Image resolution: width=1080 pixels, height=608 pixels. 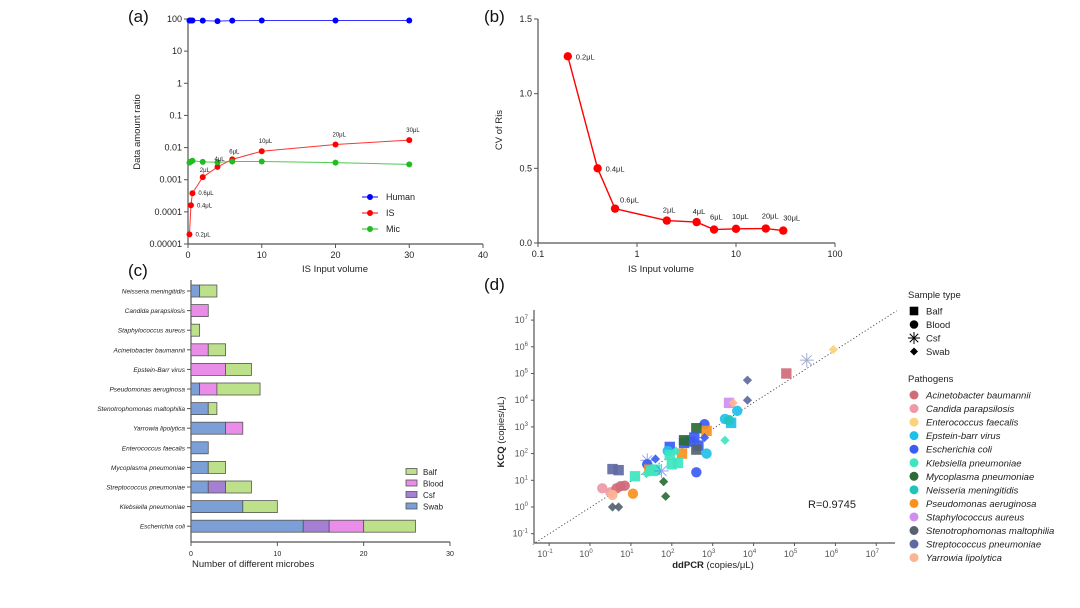 What do you see at coordinates (716, 217) in the screenshot?
I see `panel-b-point-label: 6μL` at bounding box center [716, 217].